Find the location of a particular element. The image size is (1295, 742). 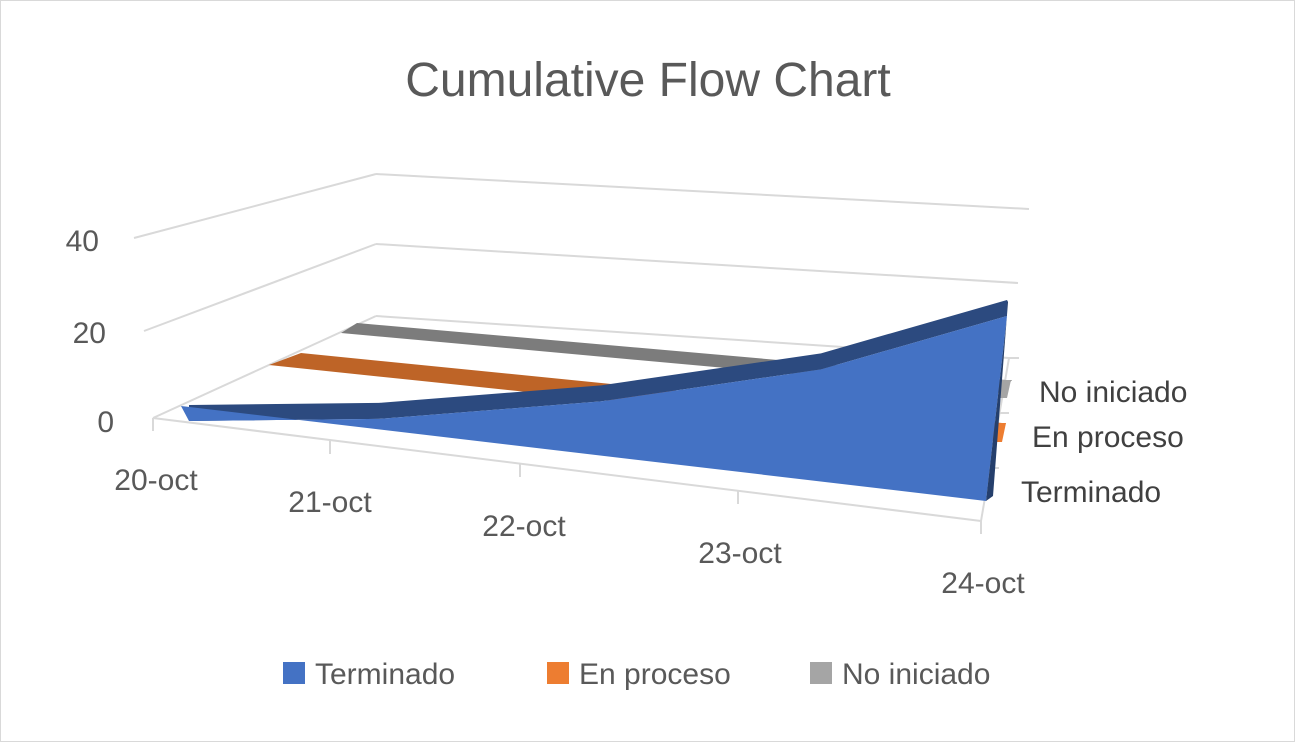

y-tick-label: 40 is located at coordinates (82, 241).